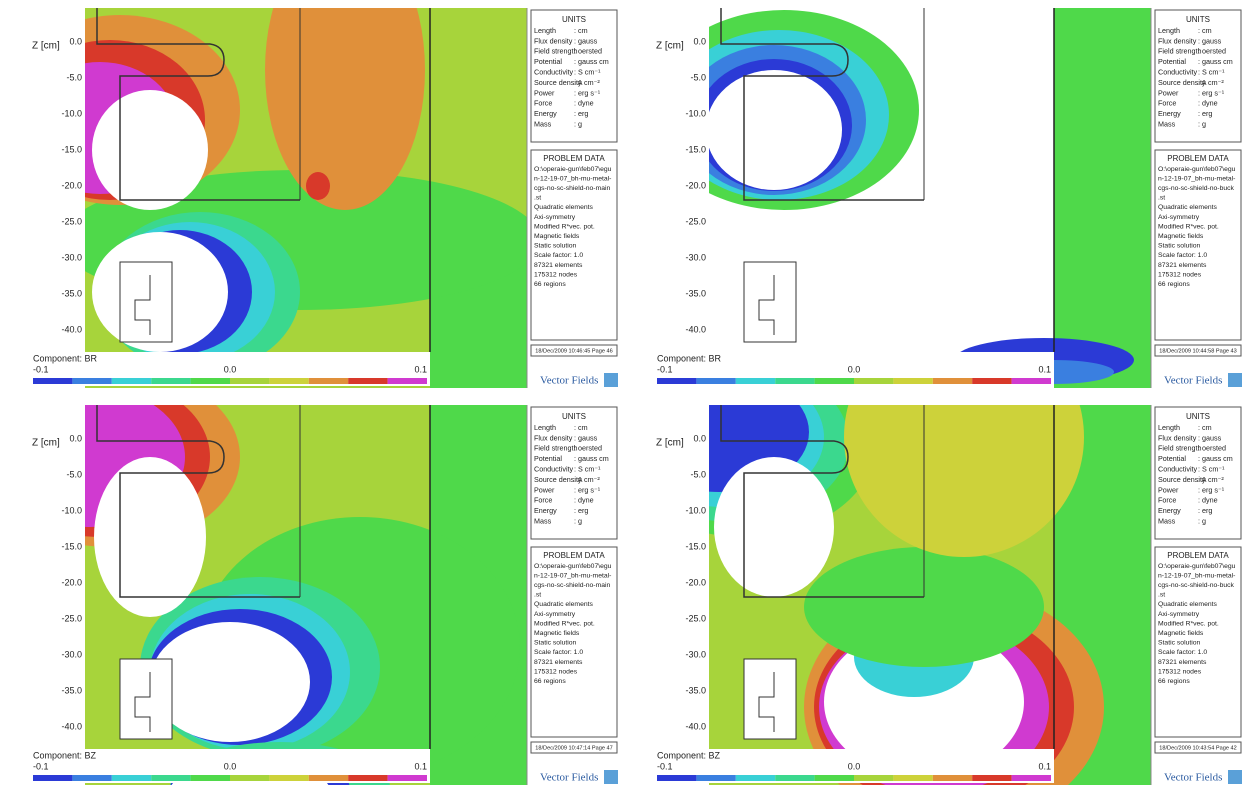 Image resolution: width=1249 pixels, height=794 pixels. What do you see at coordinates (1167, 124) in the screenshot?
I see `units-name: Mass` at bounding box center [1167, 124].